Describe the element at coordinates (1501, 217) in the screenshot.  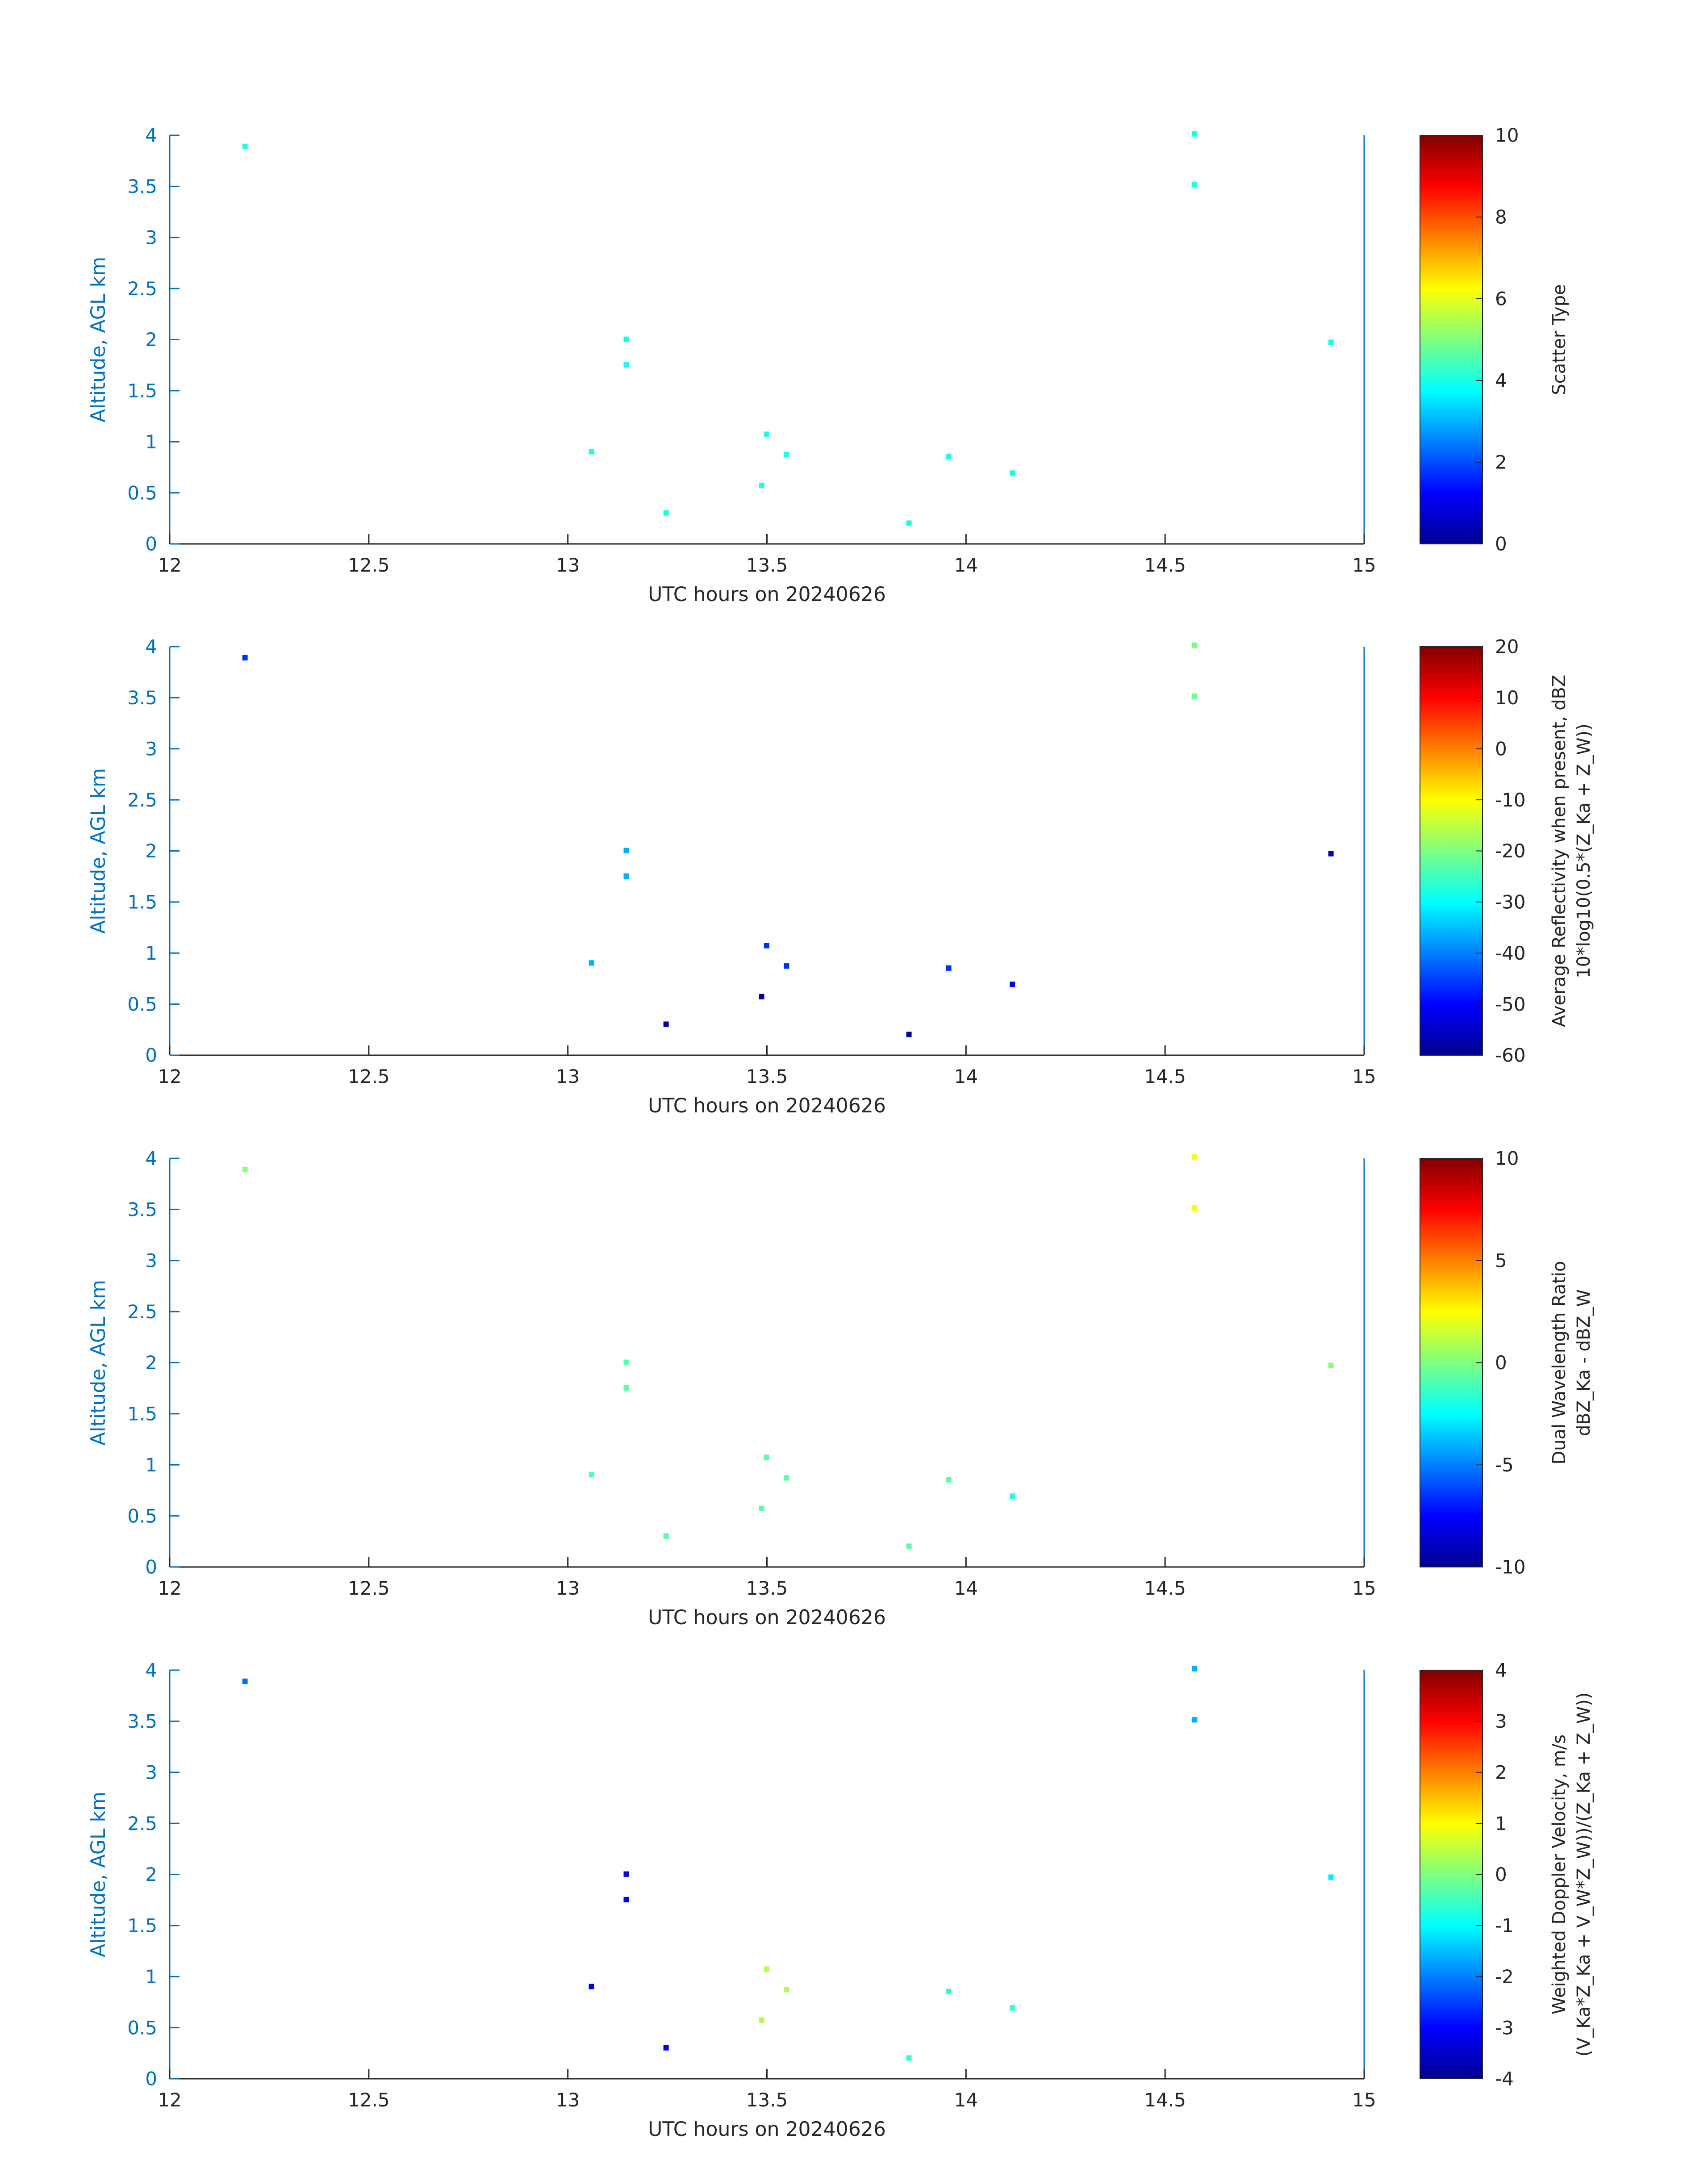
I see `colorbar-tick-label: 8` at that location.